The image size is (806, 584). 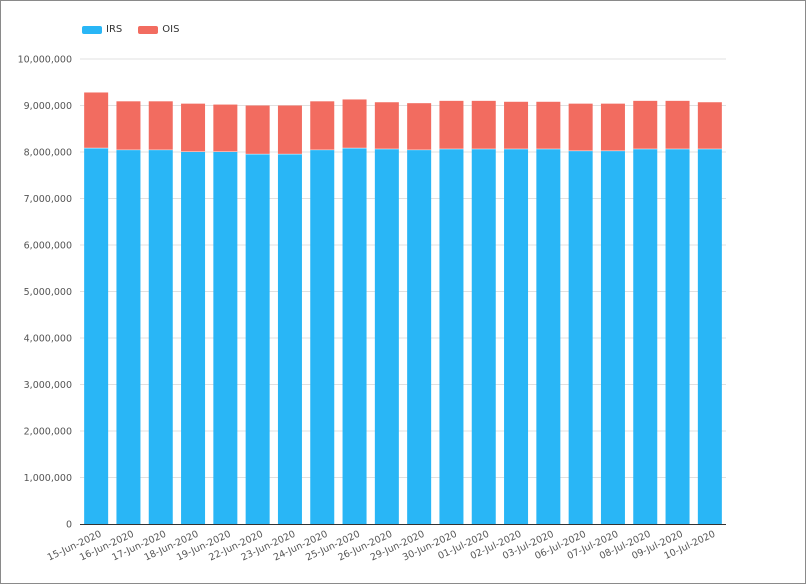 I want to click on y-tick-label: 2,000,000, so click(x=48, y=432).